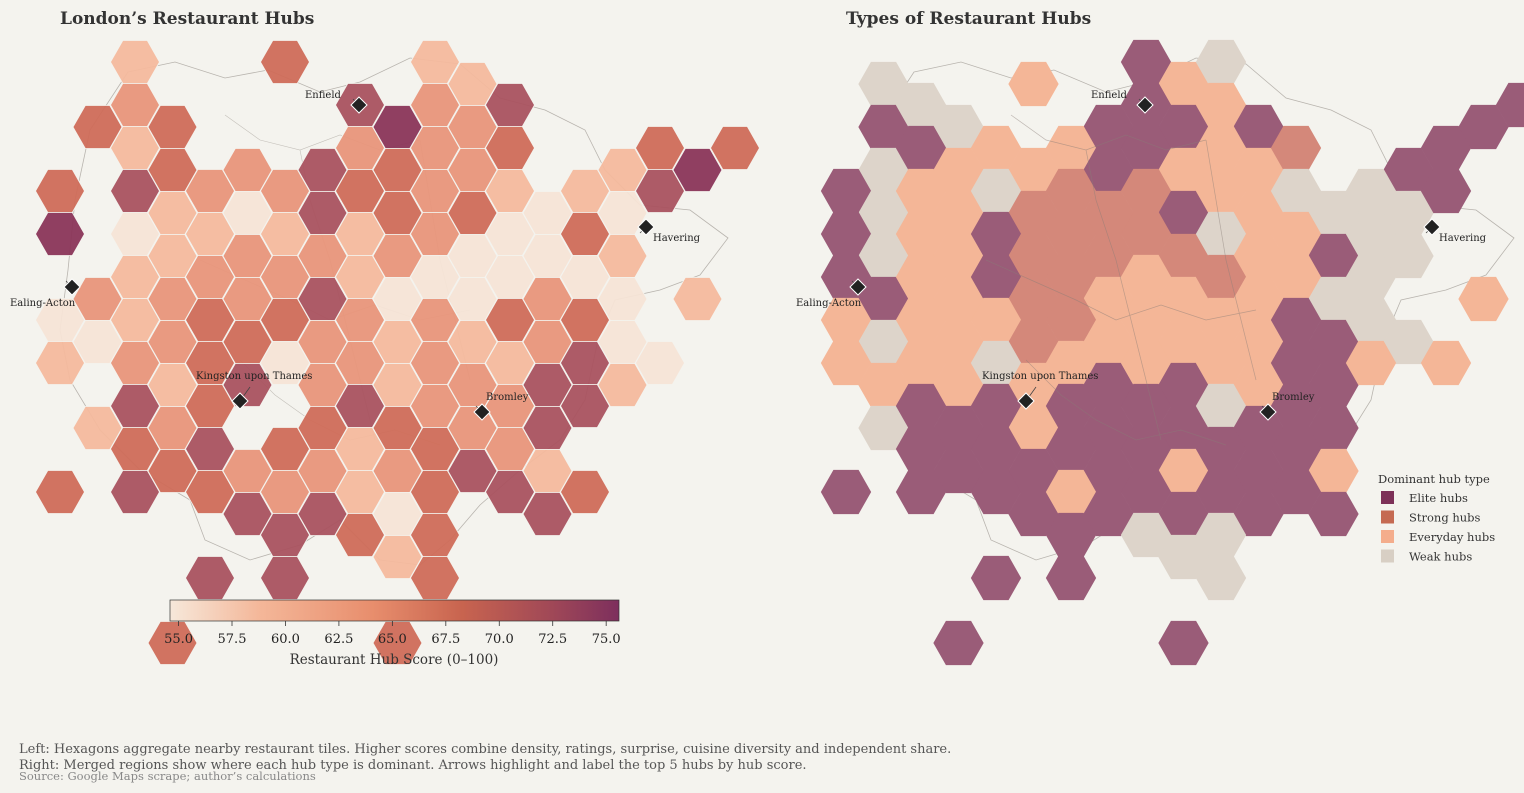 Image resolution: width=1524 pixels, height=793 pixels. Describe the element at coordinates (394, 610) in the screenshot. I see `colorbar-ramp` at that location.